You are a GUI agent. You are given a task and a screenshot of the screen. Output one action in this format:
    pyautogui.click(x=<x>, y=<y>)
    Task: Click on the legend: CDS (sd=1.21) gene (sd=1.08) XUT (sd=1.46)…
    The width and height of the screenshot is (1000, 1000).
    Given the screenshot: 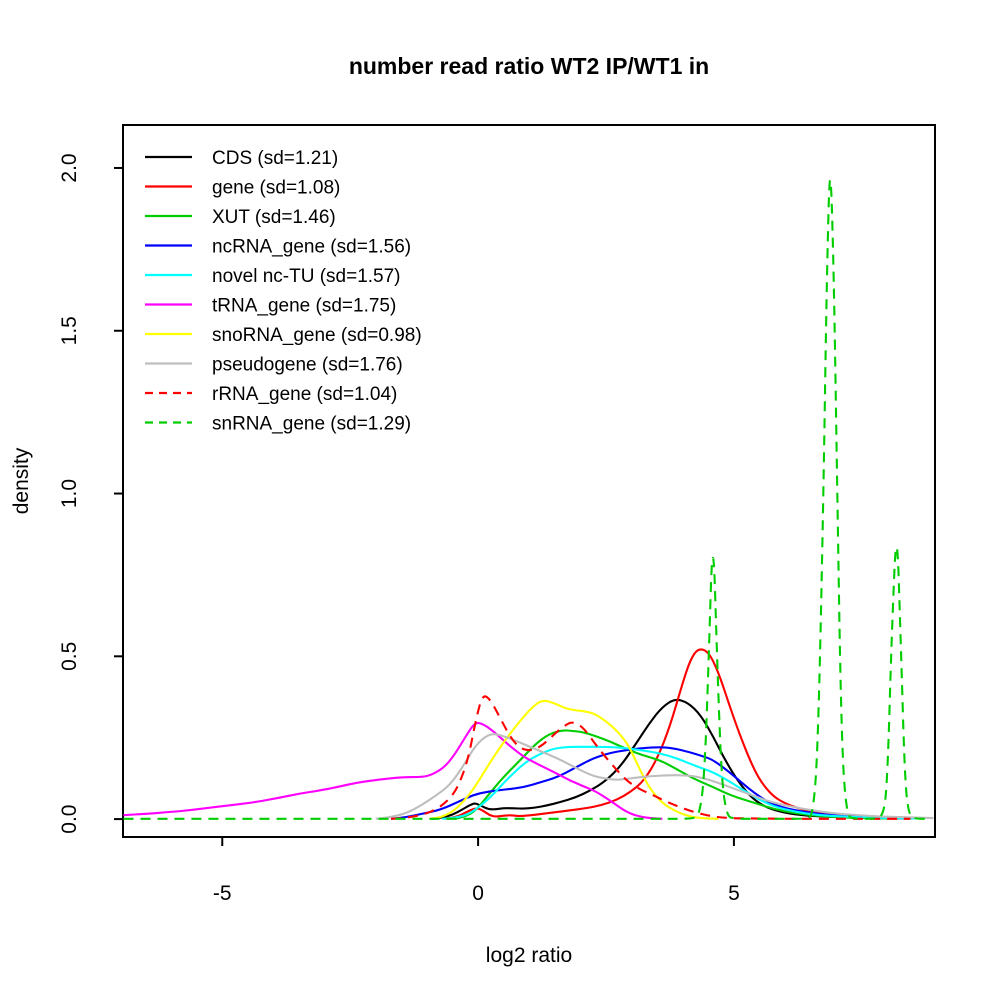 What is the action you would take?
    pyautogui.click(x=283, y=291)
    